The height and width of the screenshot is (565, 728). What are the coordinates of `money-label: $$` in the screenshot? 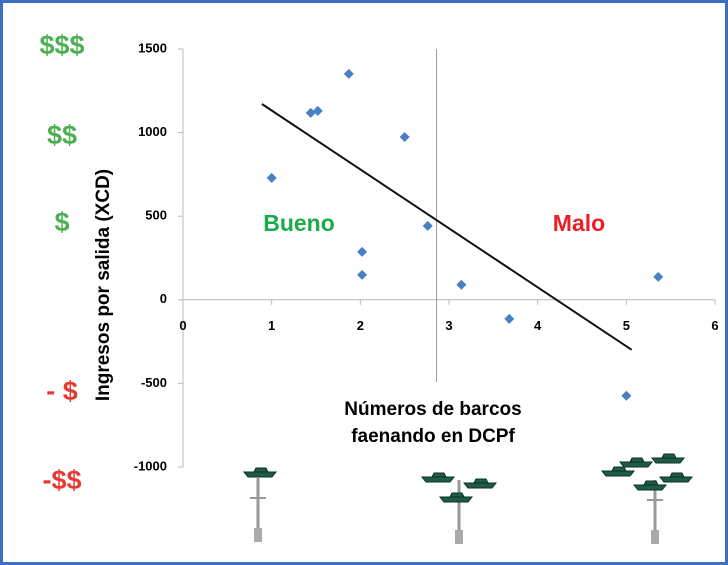 It's located at (62, 135).